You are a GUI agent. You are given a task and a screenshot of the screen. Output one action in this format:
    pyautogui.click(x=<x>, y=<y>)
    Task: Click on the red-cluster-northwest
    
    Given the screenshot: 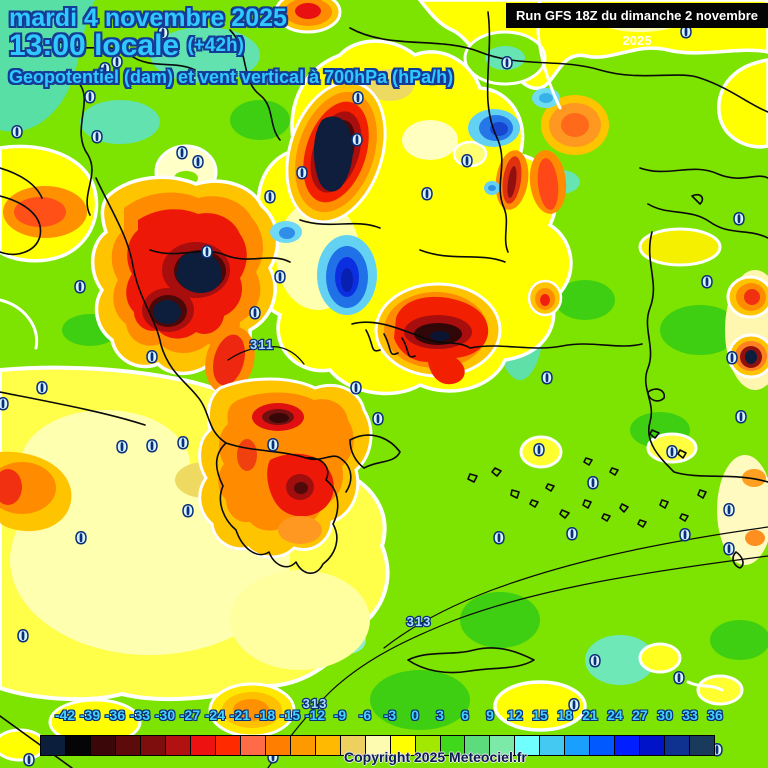 What is the action you would take?
    pyautogui.click(x=185, y=284)
    